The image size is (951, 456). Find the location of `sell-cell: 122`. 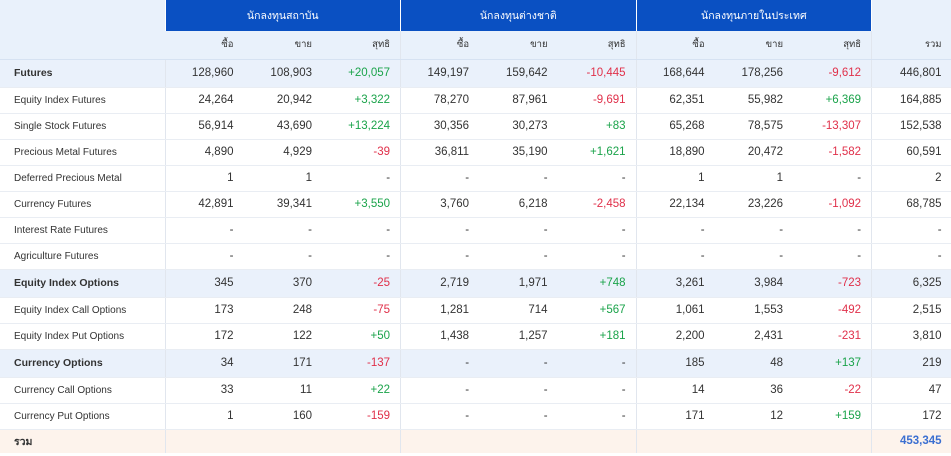

sell-cell: 122 is located at coordinates (282, 336).